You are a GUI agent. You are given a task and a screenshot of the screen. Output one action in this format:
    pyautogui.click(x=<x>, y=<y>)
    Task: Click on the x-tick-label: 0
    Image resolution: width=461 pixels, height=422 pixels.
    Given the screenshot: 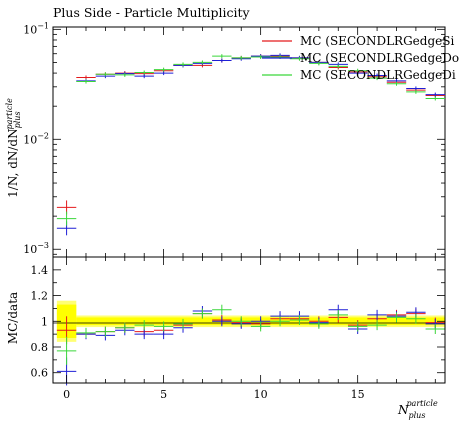 What is the action you would take?
    pyautogui.click(x=66, y=394)
    